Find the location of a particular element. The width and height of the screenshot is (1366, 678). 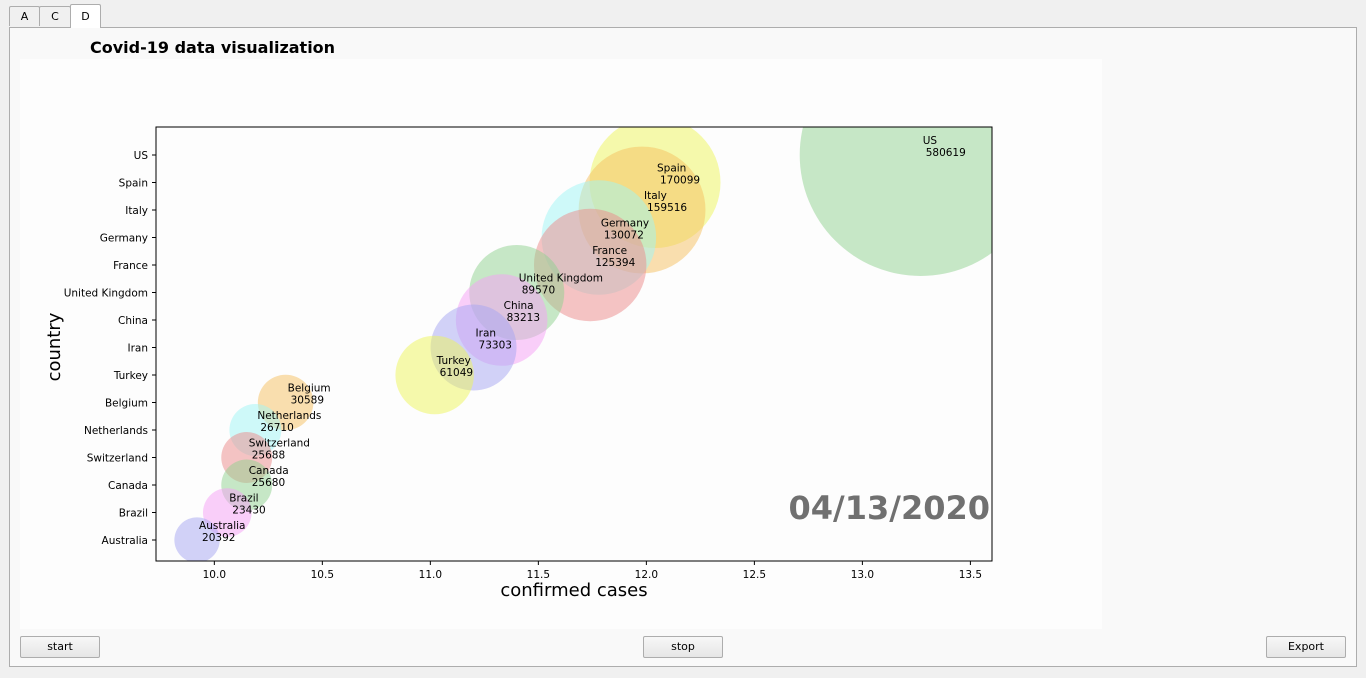

x-tick-label: 11.5 is located at coordinates (538, 575).